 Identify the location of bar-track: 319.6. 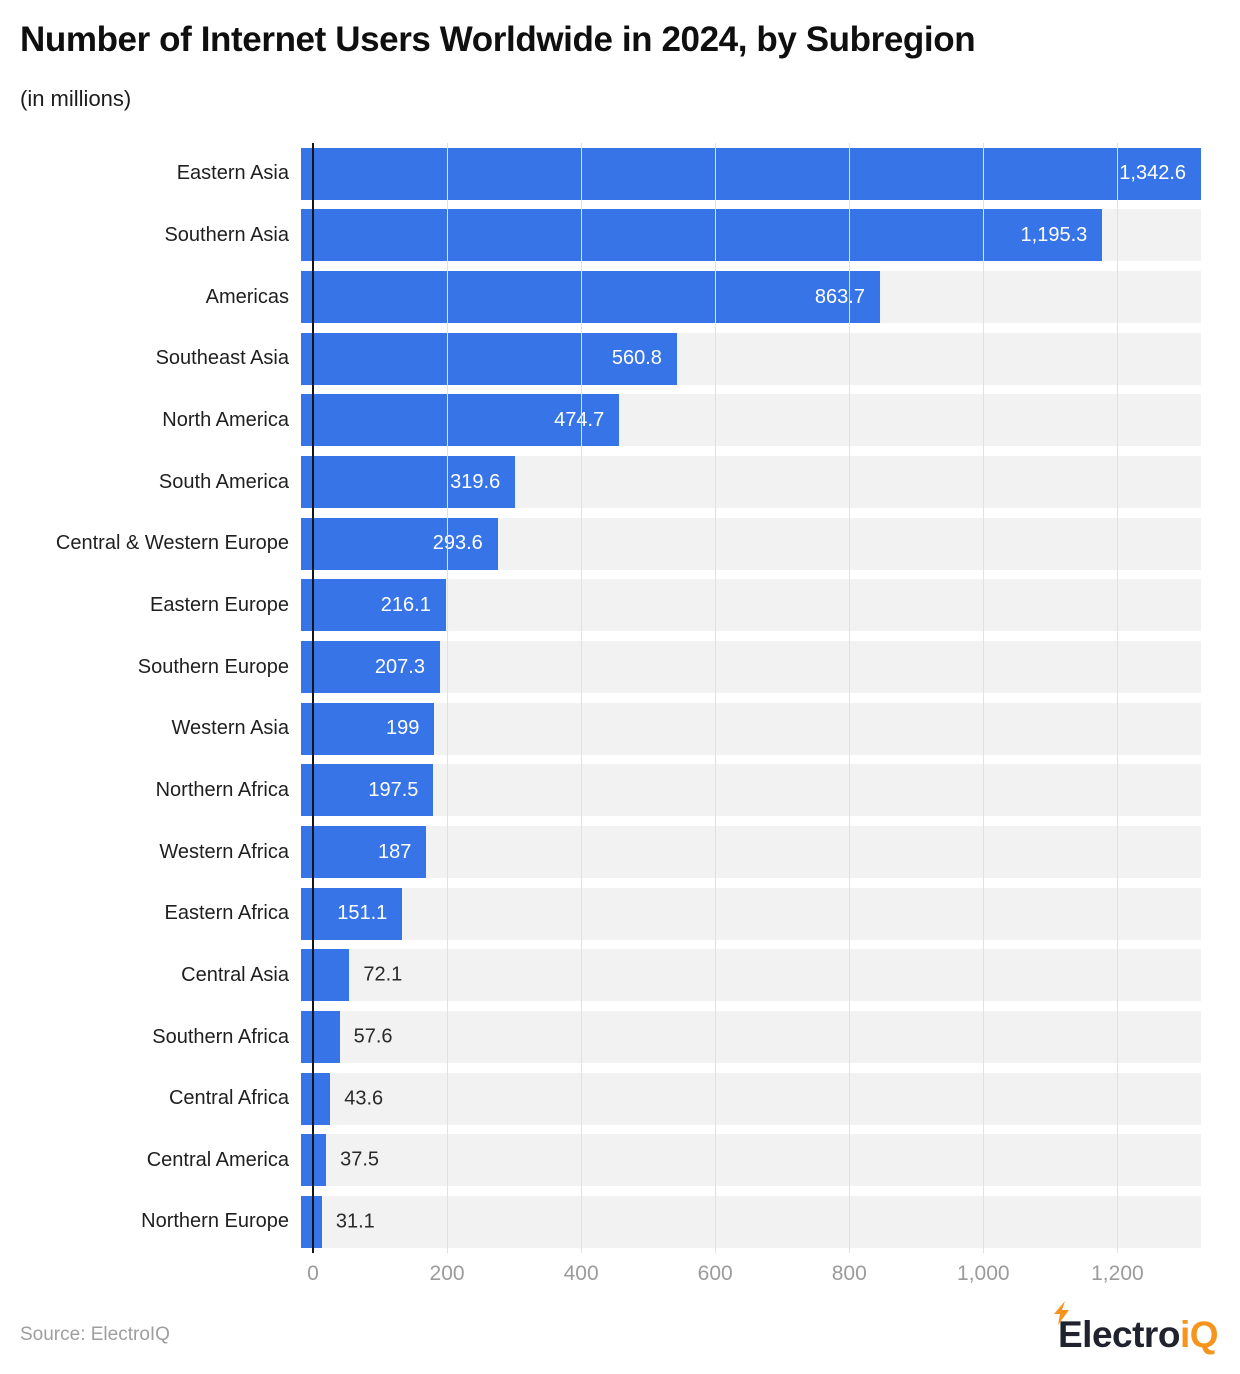
(751, 482).